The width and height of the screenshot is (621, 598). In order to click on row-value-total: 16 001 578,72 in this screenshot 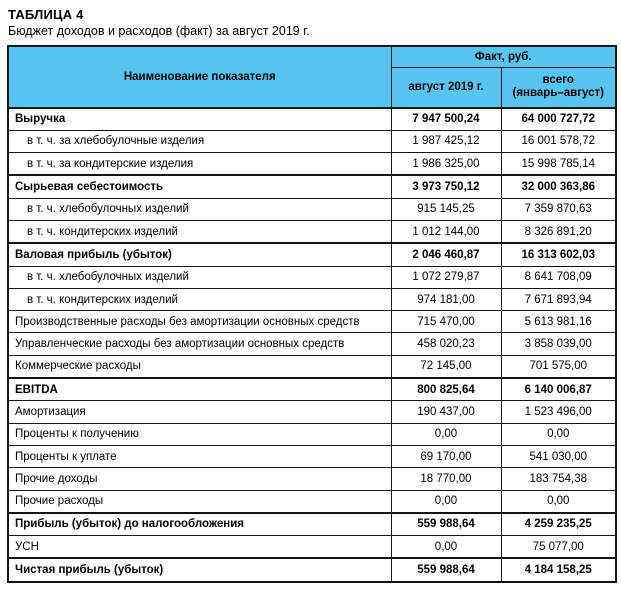, I will do `click(558, 141)`.